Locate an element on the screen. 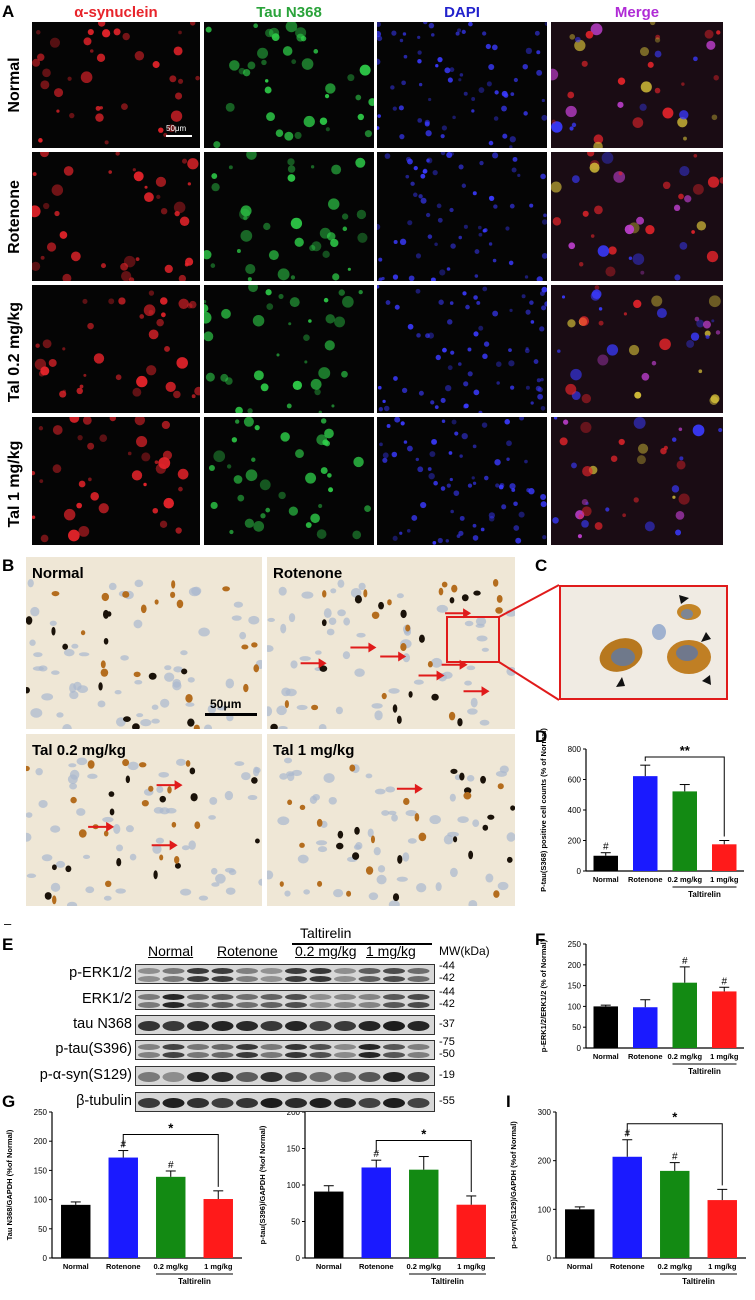 The image size is (755, 1300). group-label: Taltirelin is located at coordinates (704, 894).